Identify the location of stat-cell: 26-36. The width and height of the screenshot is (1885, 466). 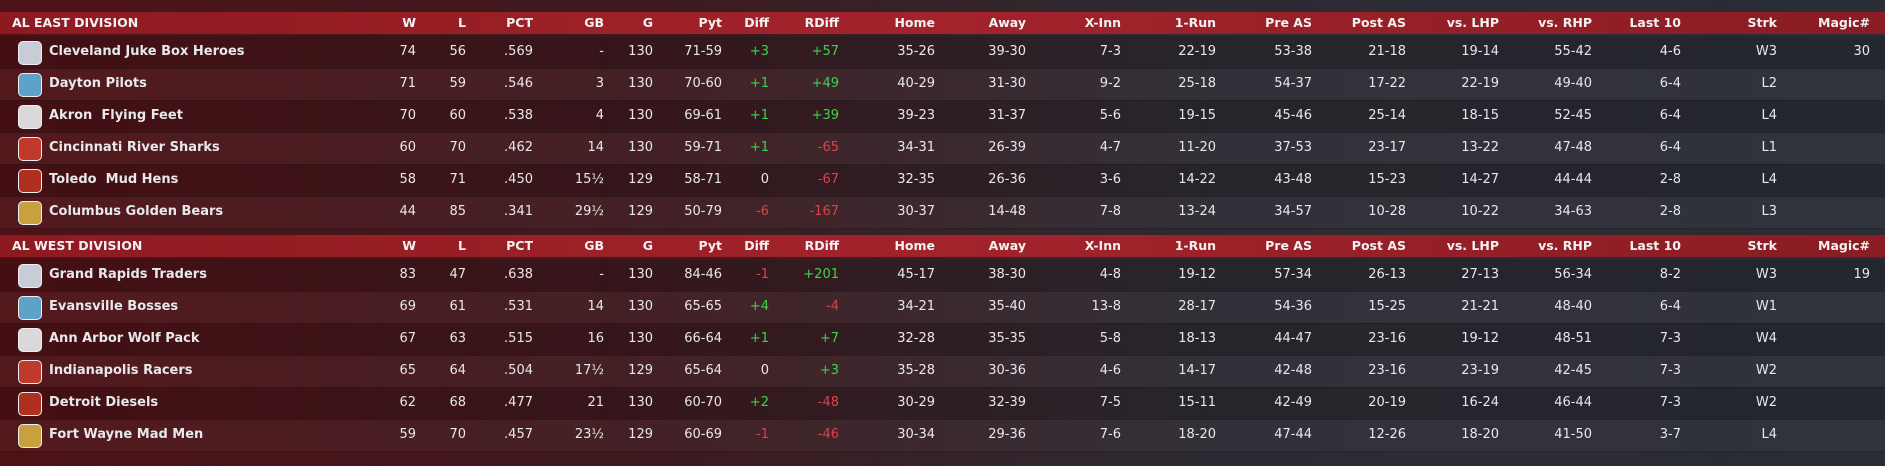
(1007, 179).